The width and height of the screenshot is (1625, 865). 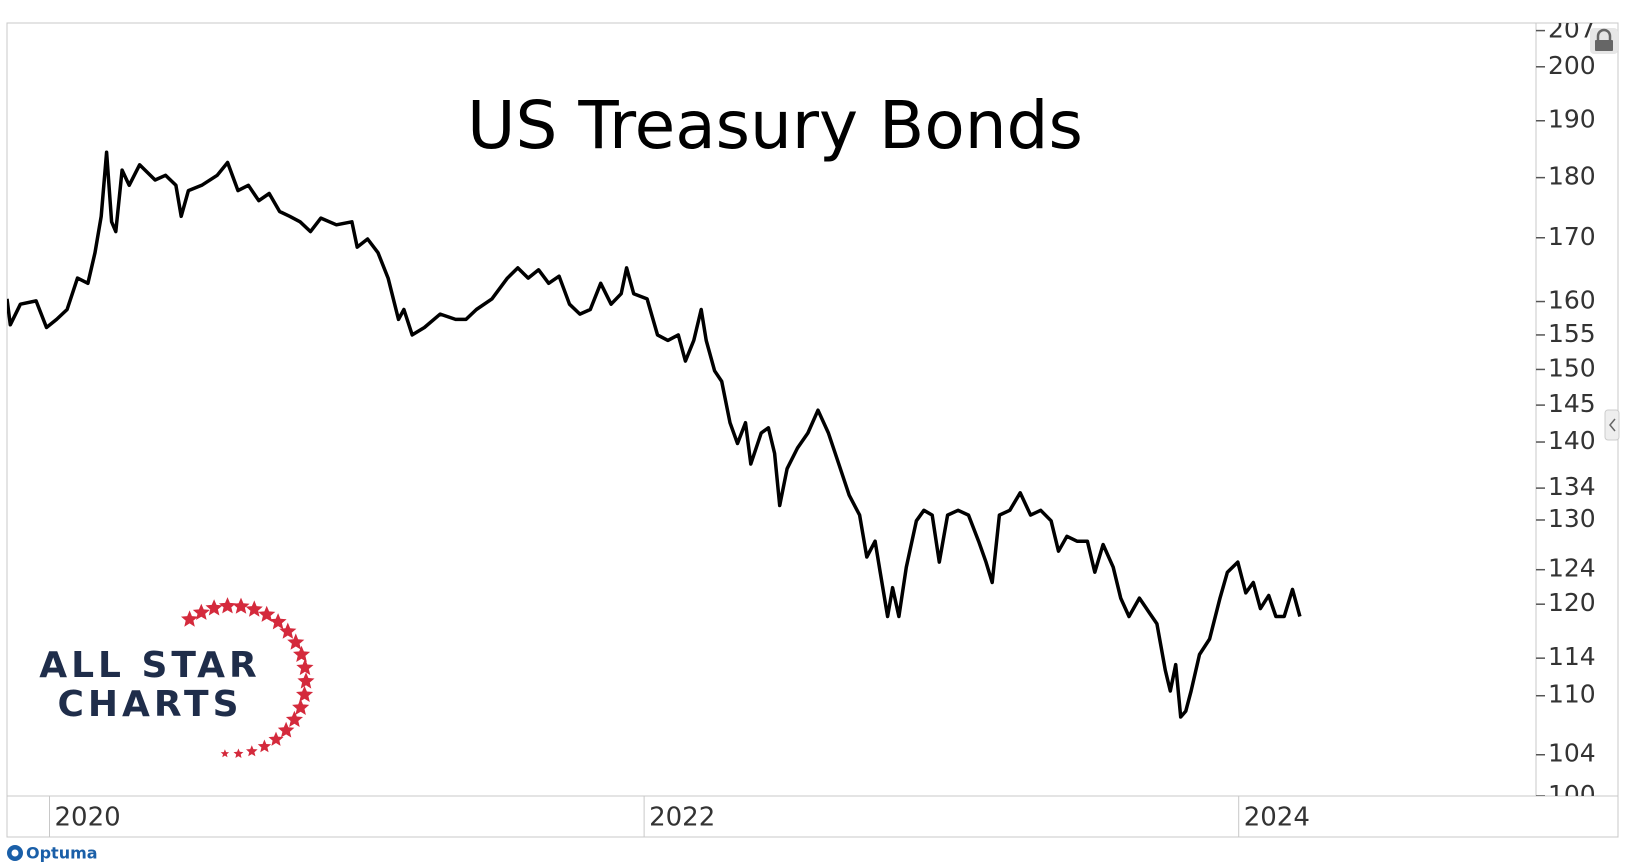 I want to click on platform-logo: Optuma, so click(x=52, y=853).